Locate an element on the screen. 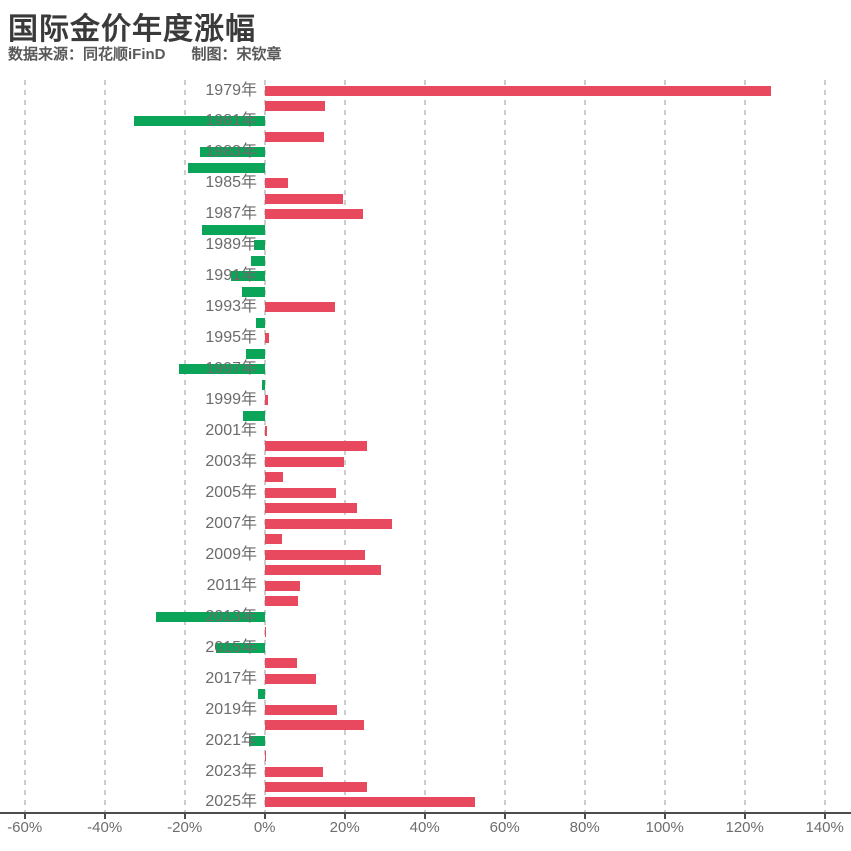 The height and width of the screenshot is (851, 851). chart-subtitle: 数据来源：同花顺iFinD 制图：宋钦章 is located at coordinates (145, 53).